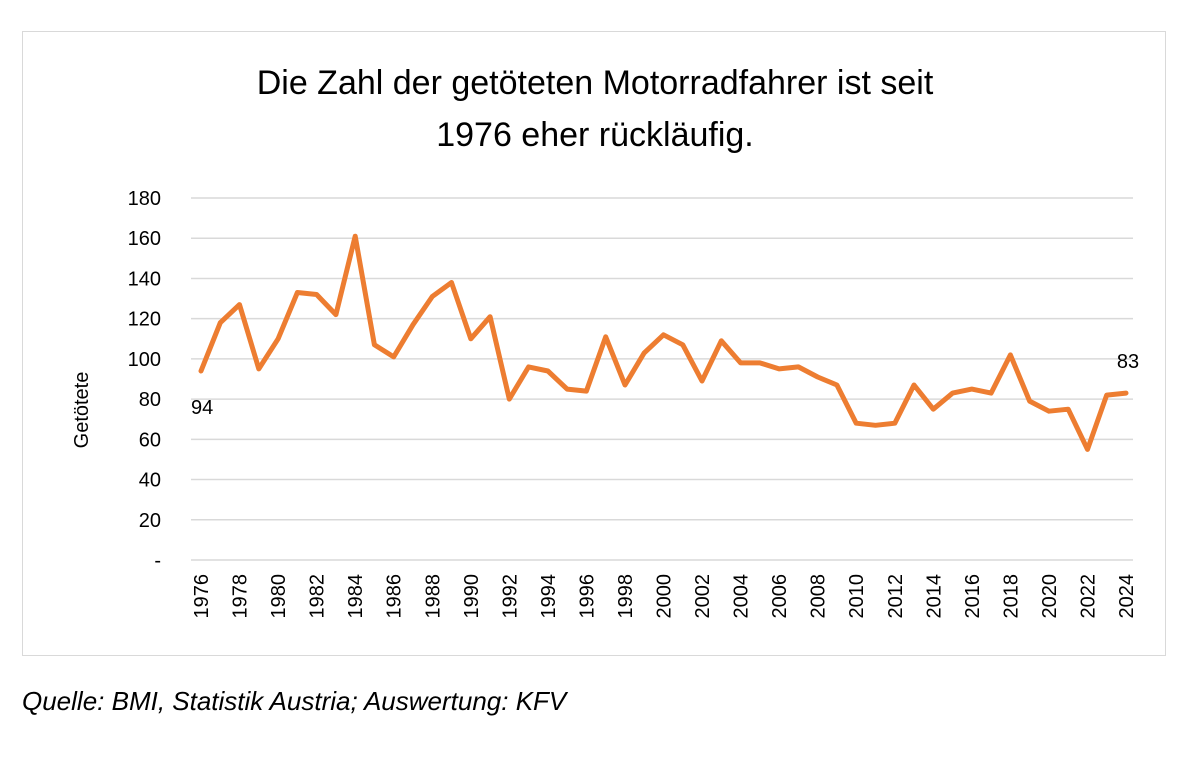 The height and width of the screenshot is (758, 1200). Describe the element at coordinates (157, 561) in the screenshot. I see `y-tick-label: -` at that location.